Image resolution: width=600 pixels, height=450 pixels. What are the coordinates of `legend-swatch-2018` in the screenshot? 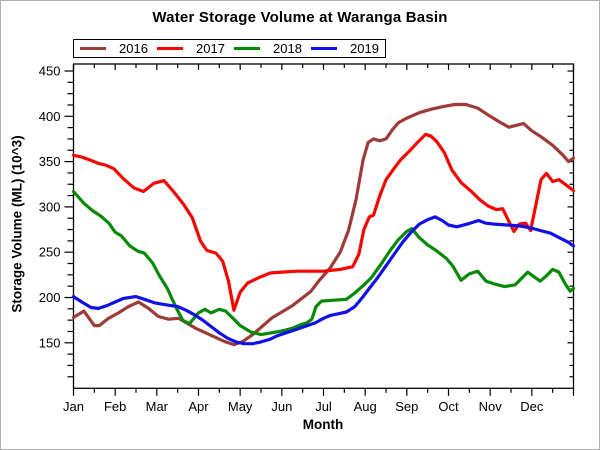 It's located at (247, 48).